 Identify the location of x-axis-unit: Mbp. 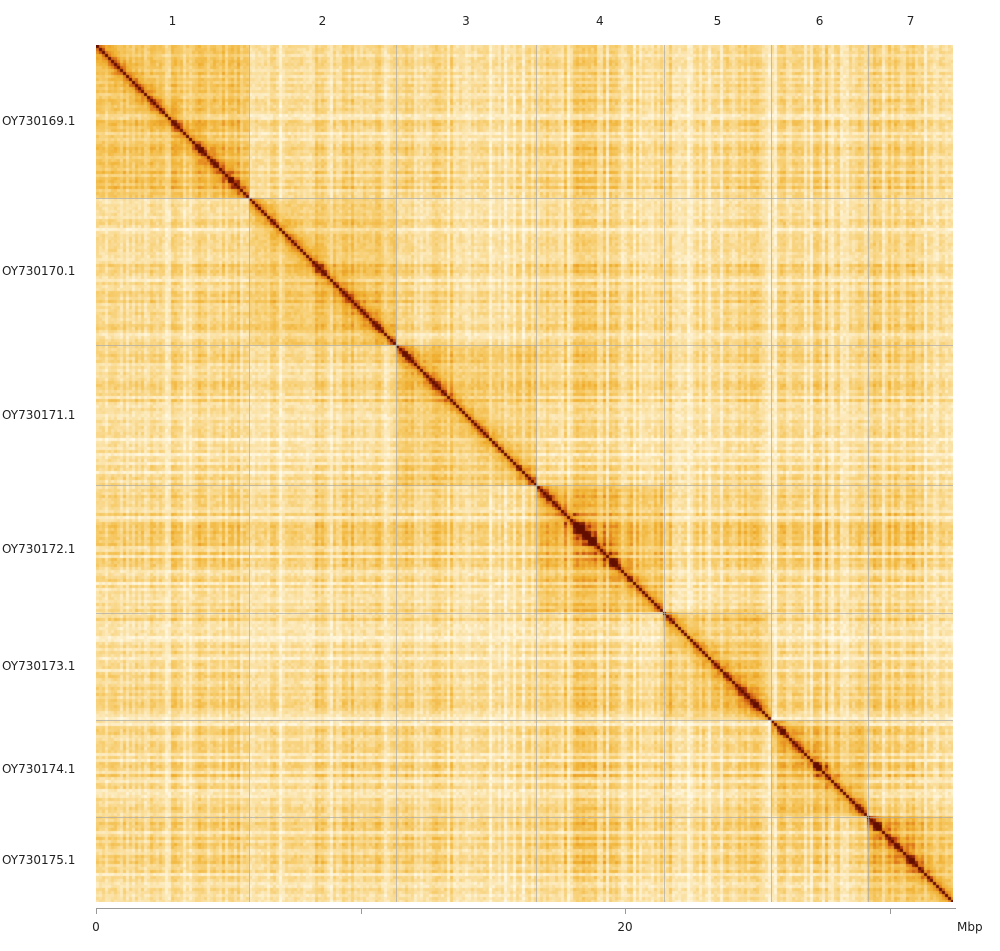
(970, 927).